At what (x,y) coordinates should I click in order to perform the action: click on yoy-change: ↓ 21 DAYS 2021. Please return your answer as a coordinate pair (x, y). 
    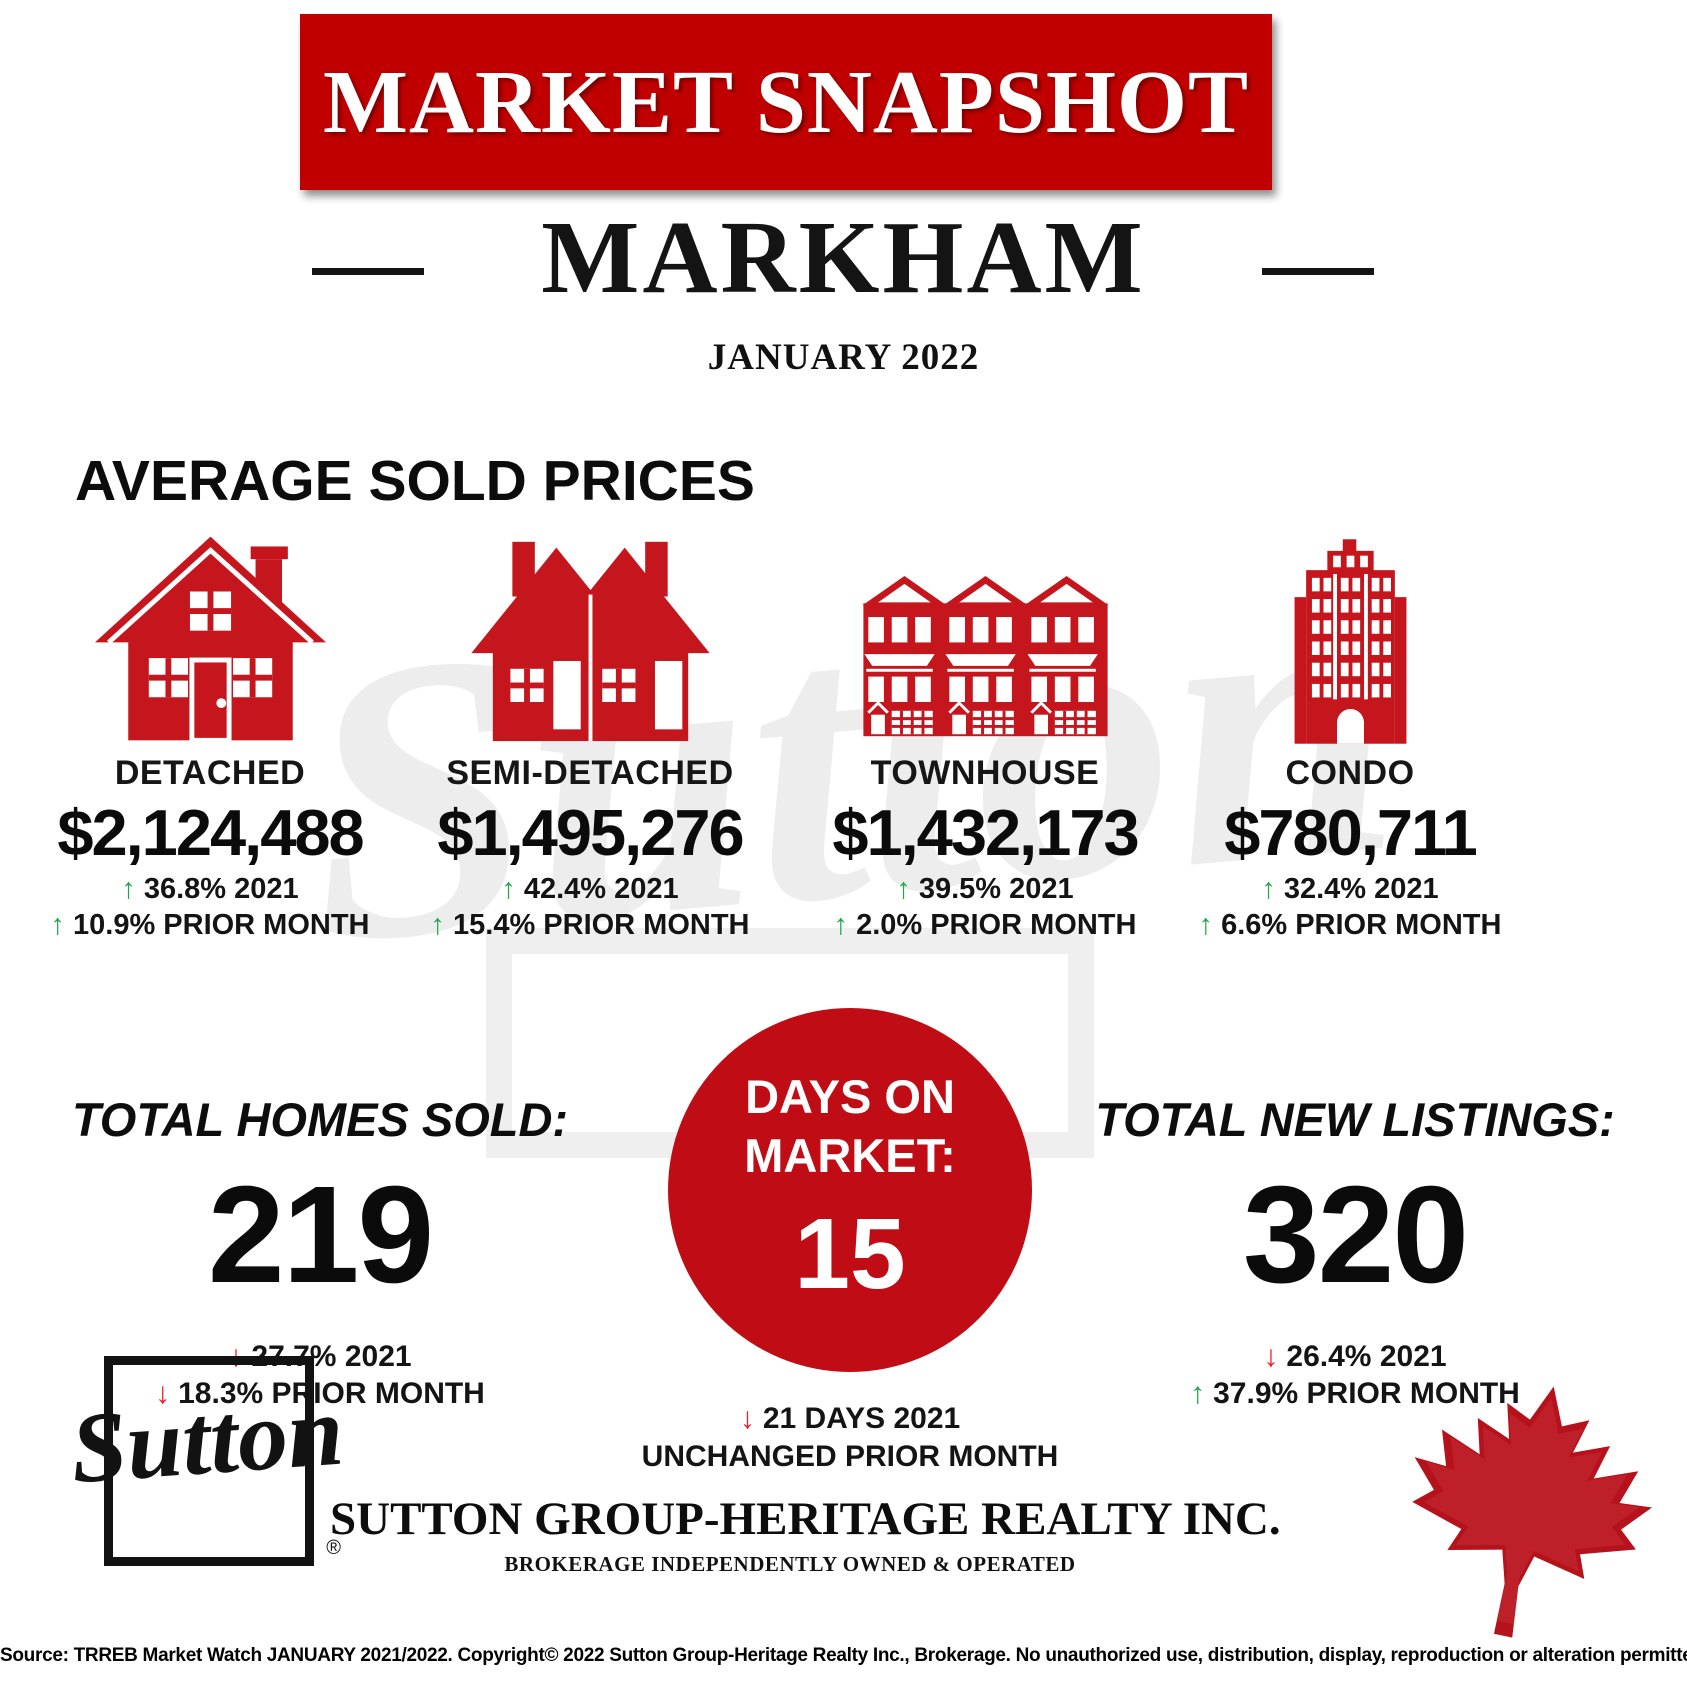
    Looking at the image, I should click on (850, 1418).